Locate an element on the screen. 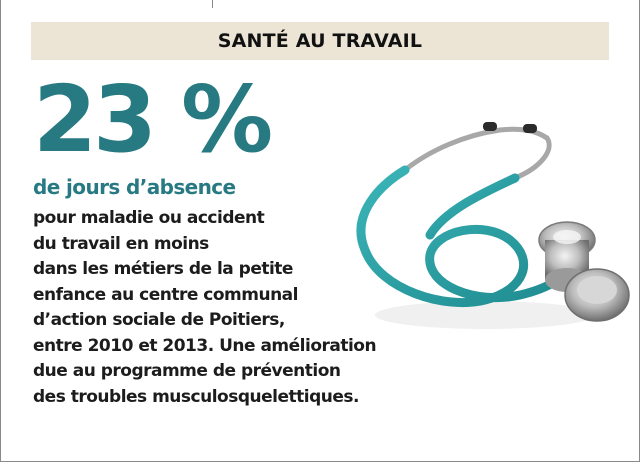 The width and height of the screenshot is (640, 463). description-line: pour maladie ou accident is located at coordinates (149, 218).